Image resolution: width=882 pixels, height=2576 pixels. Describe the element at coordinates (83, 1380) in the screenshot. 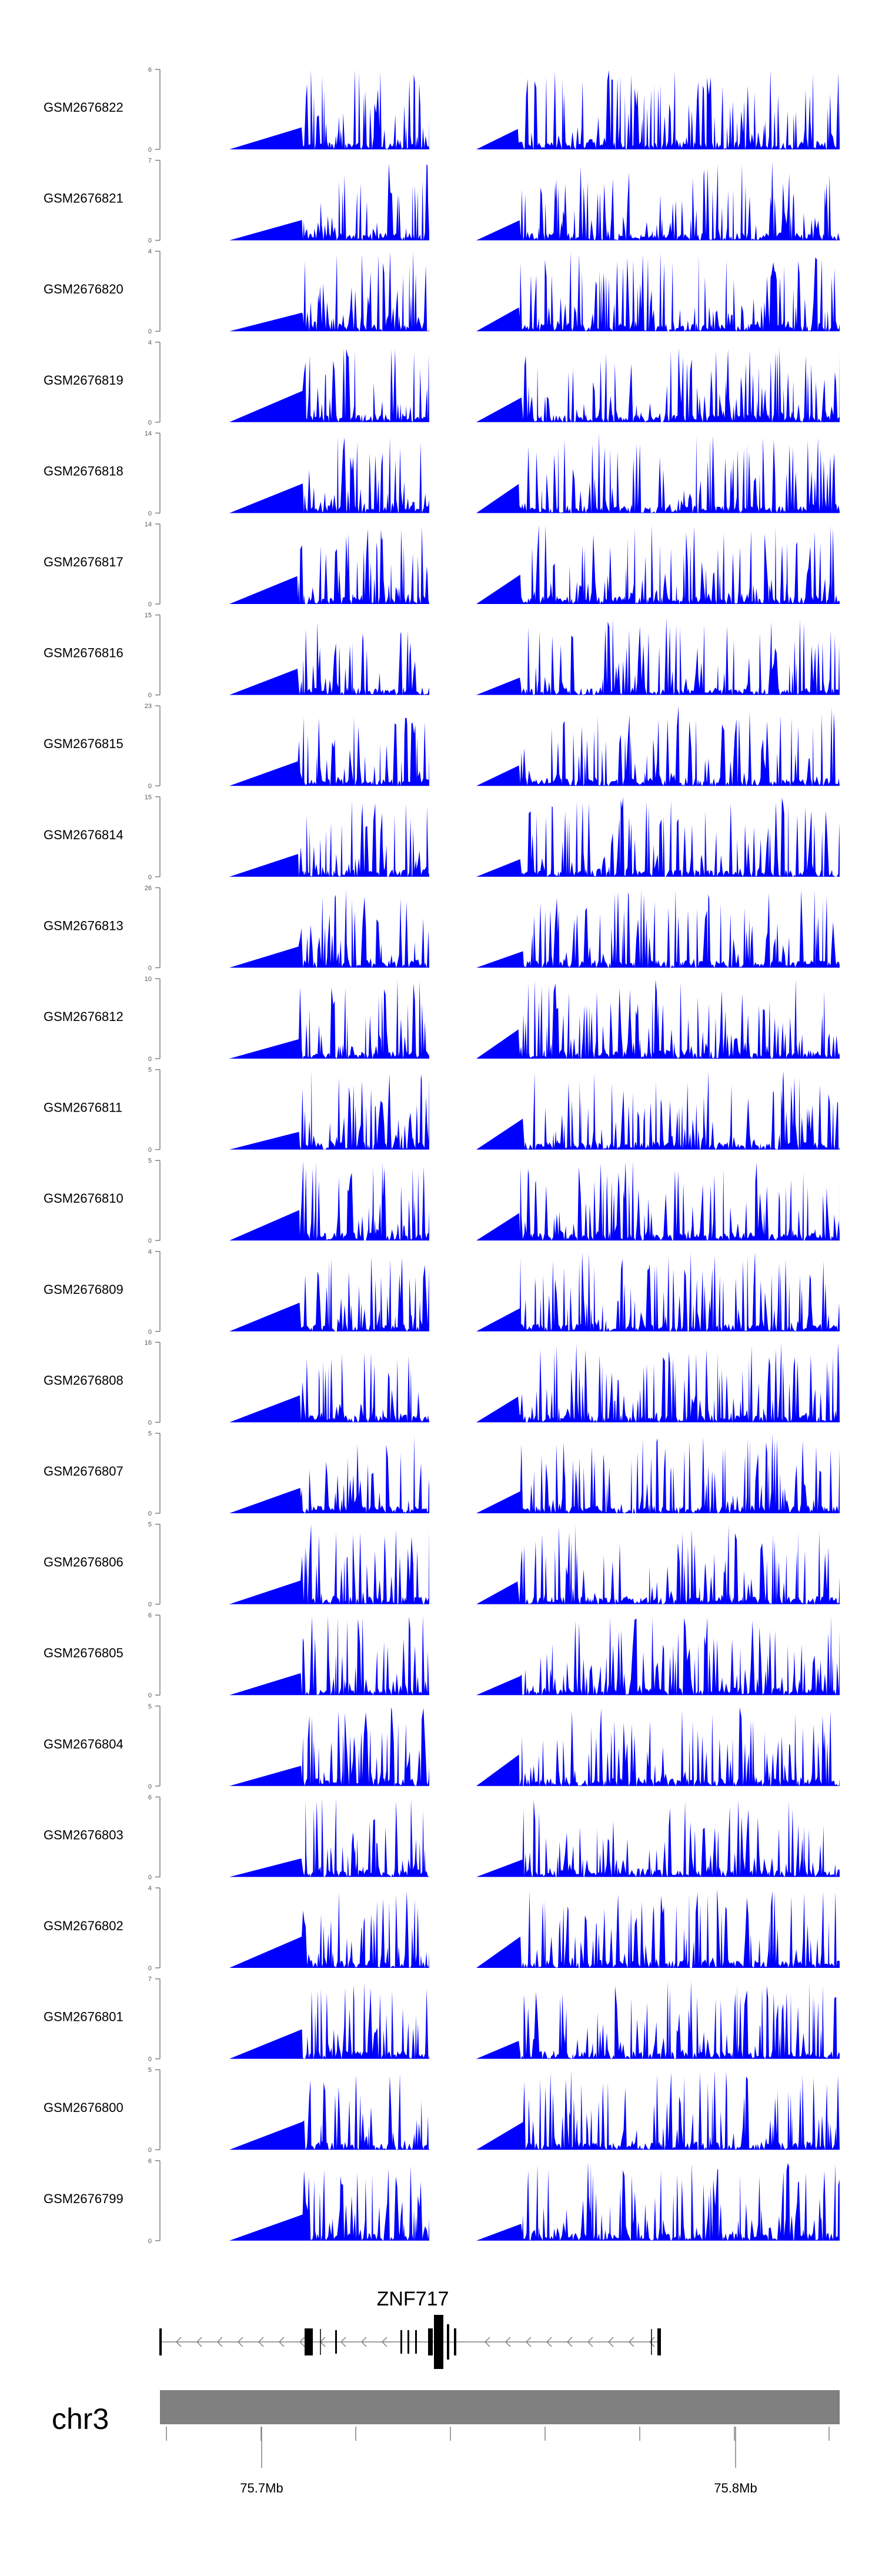

I see `track-label: GSM2676808` at that location.